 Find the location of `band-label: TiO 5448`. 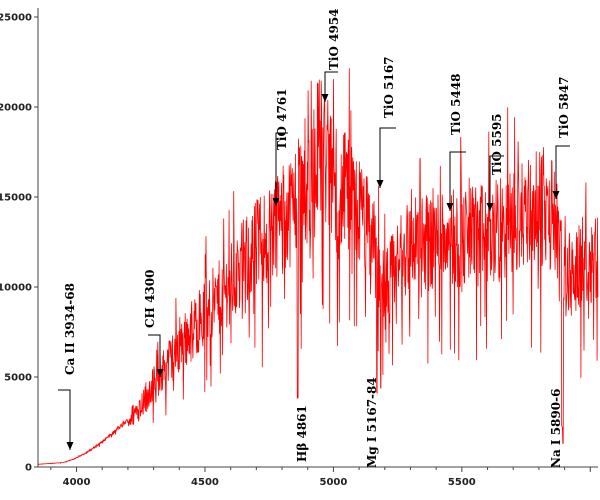

band-label: TiO 5448 is located at coordinates (456, 104).